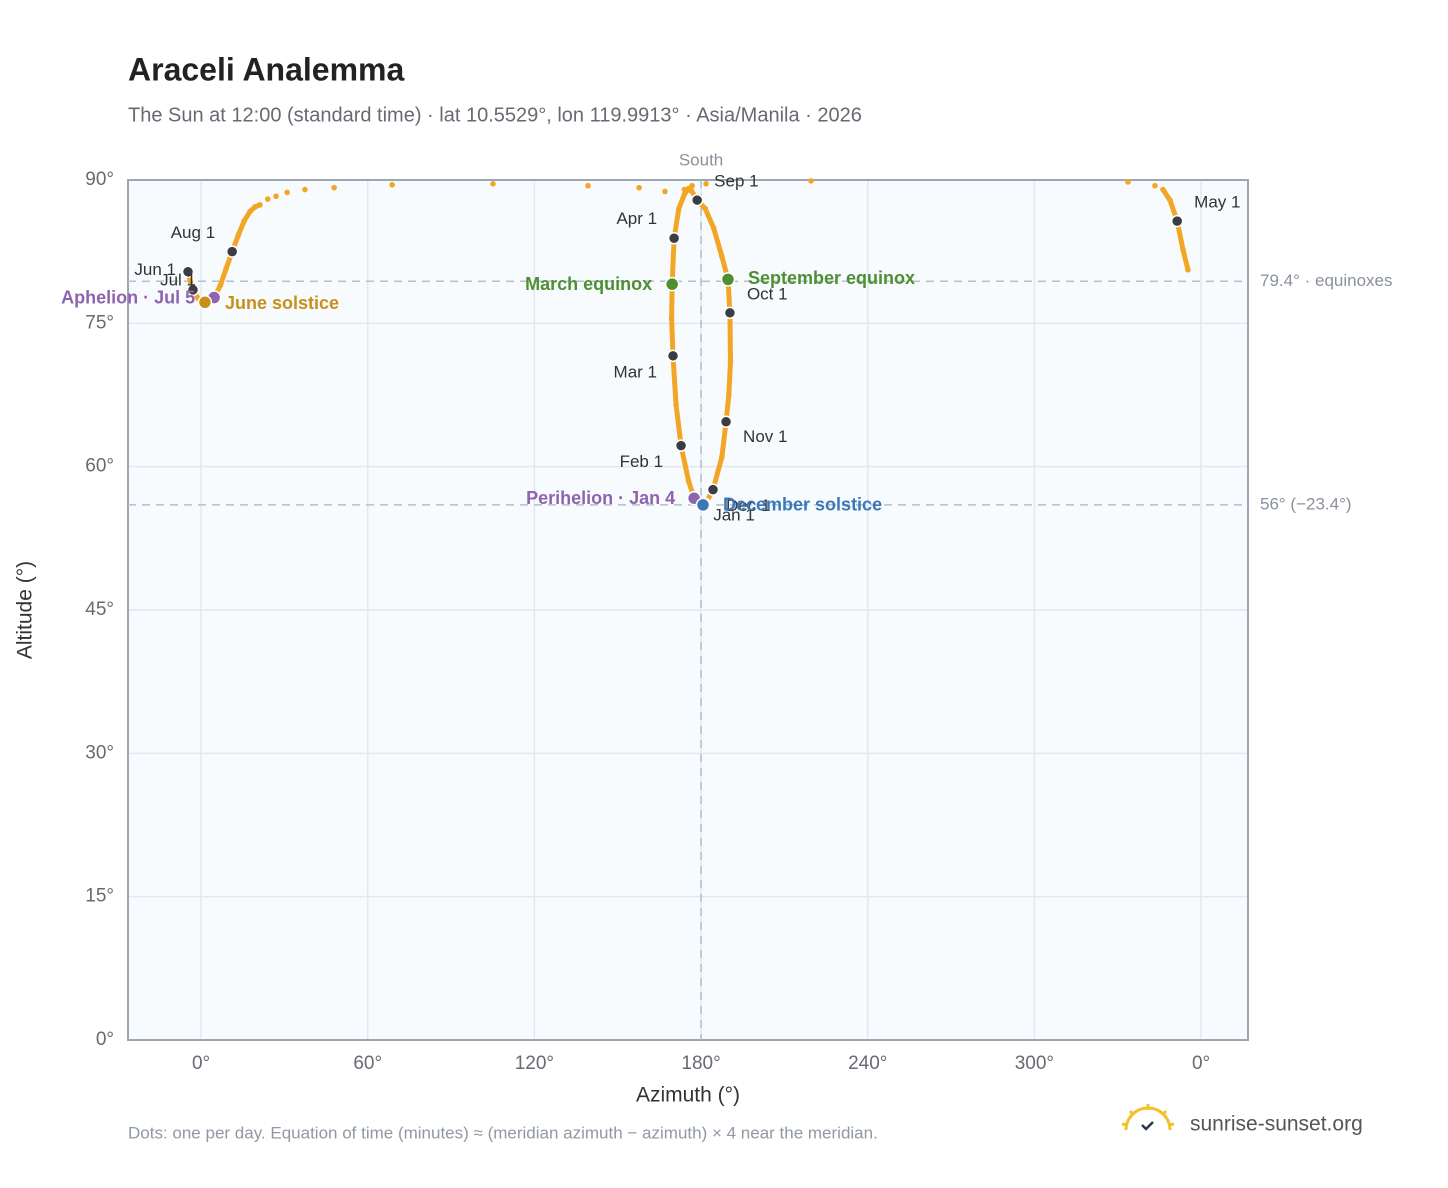 This screenshot has width=1448, height=1188. What do you see at coordinates (802, 505) in the screenshot?
I see `event-label: December solstice` at bounding box center [802, 505].